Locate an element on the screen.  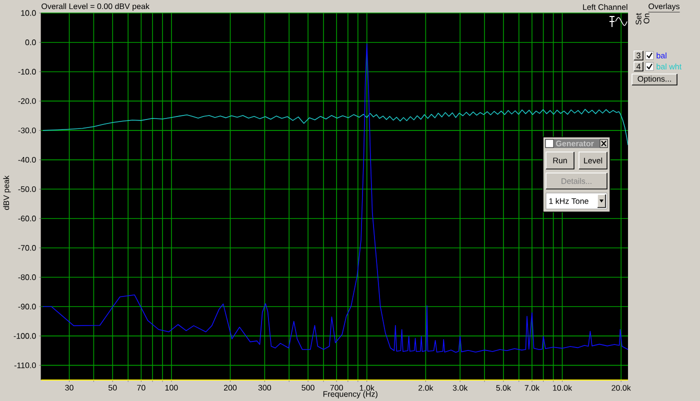
y-tick-label: -40.0 is located at coordinates (27, 159).